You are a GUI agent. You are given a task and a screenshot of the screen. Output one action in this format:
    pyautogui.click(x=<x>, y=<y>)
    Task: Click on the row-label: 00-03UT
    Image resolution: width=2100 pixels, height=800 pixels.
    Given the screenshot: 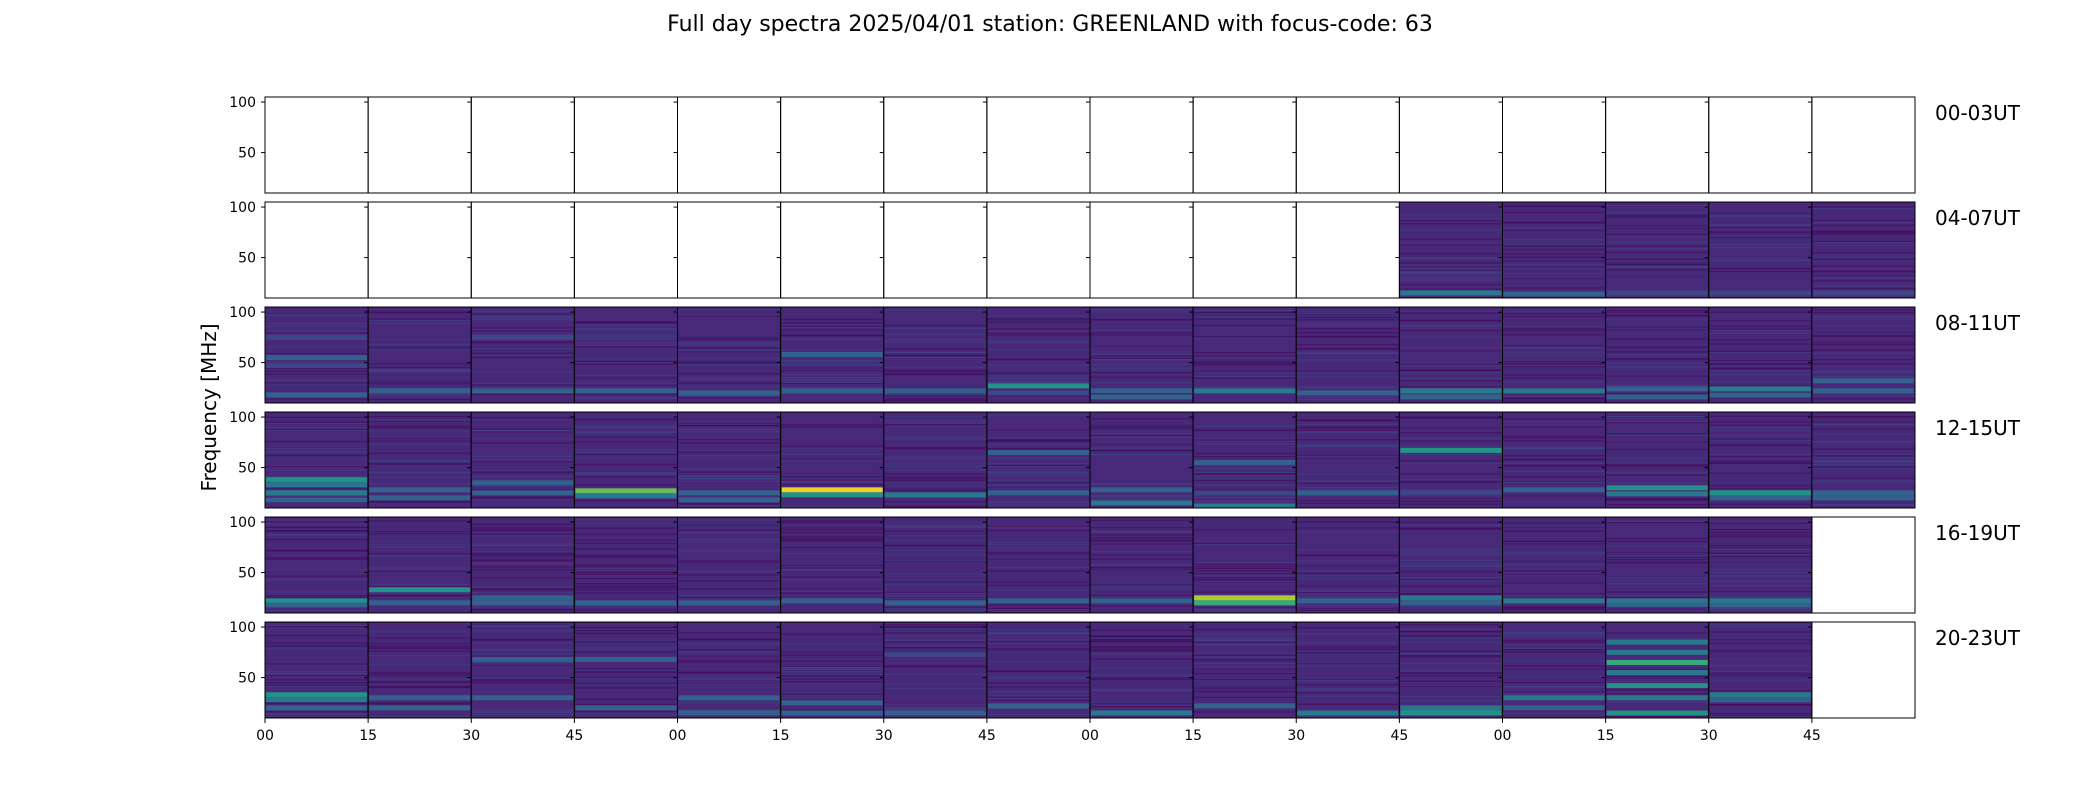 What is the action you would take?
    pyautogui.click(x=1978, y=113)
    